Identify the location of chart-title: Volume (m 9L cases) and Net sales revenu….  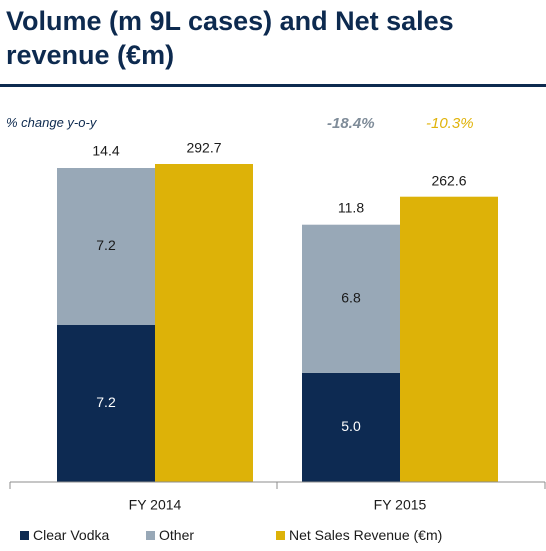
(230, 38).